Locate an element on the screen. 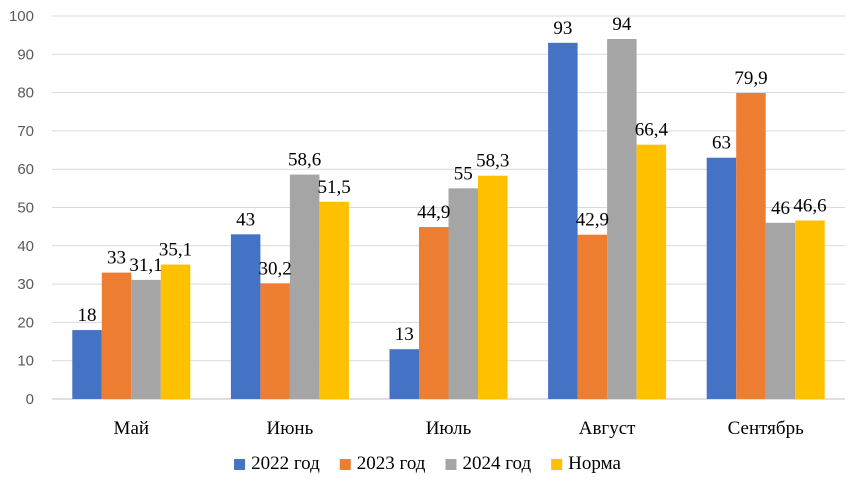 The height and width of the screenshot is (482, 855). data-label: 93 is located at coordinates (562, 28).